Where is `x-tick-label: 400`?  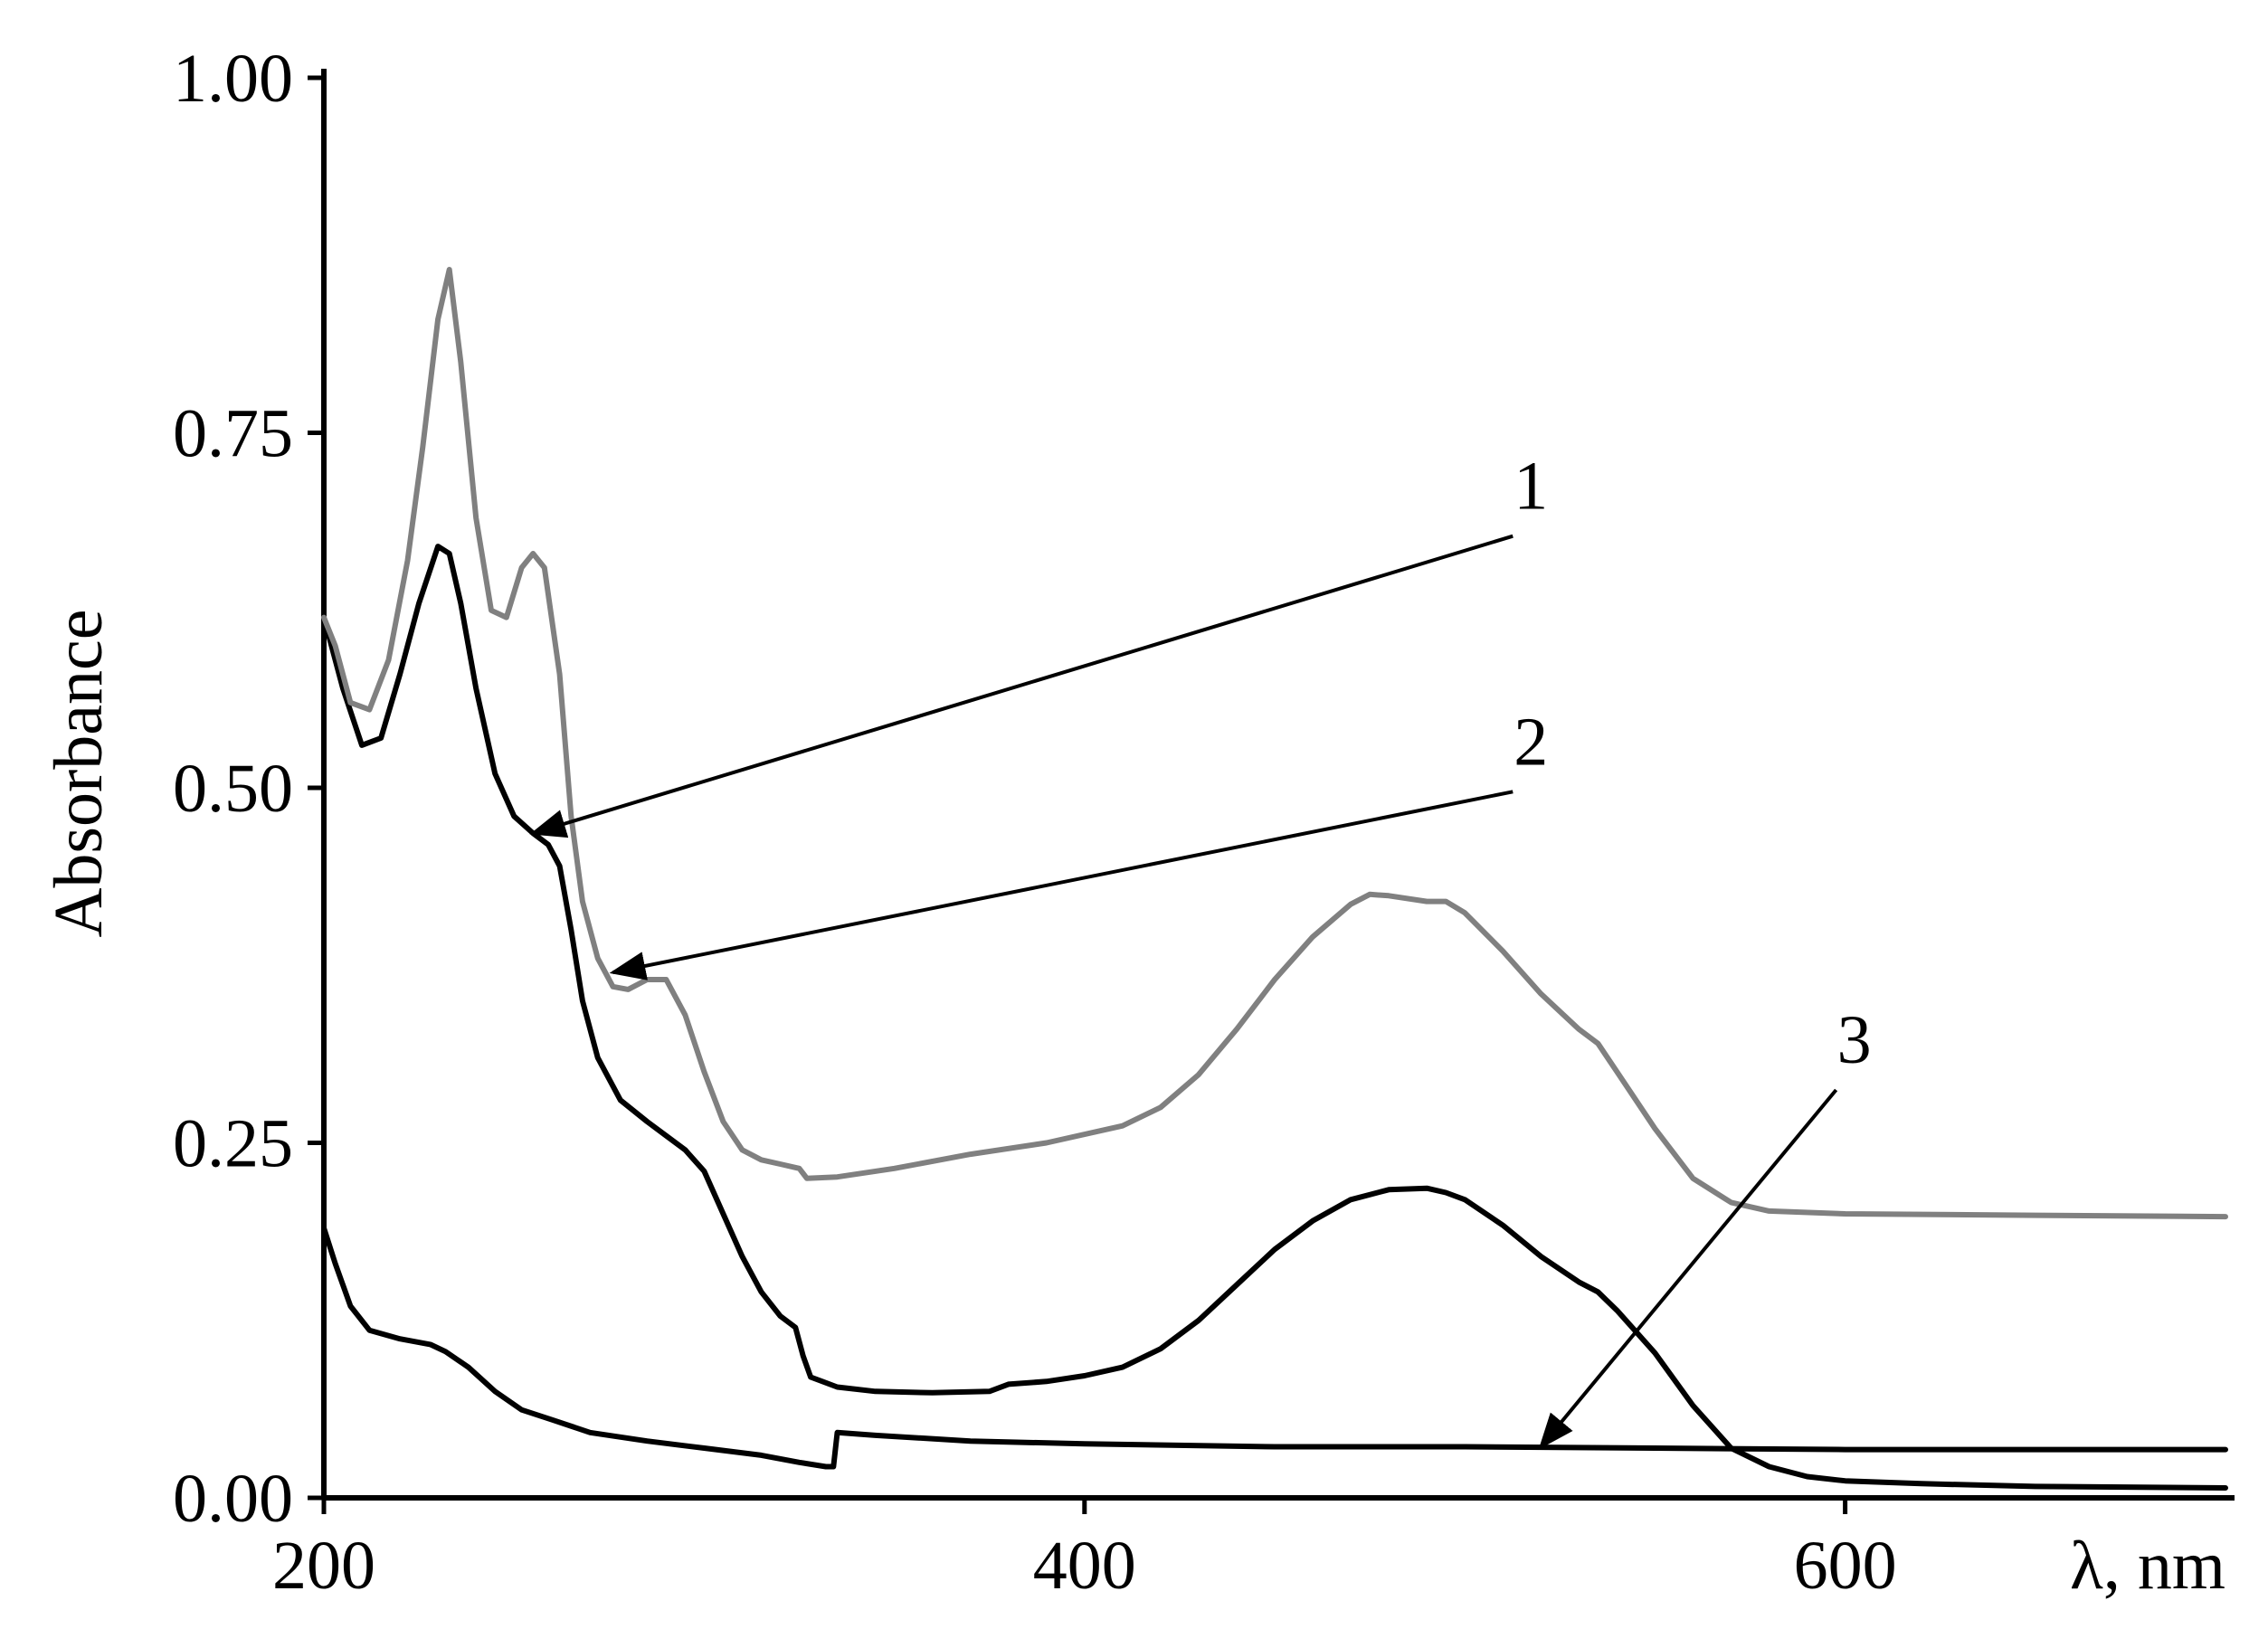 x-tick-label: 400 is located at coordinates (1084, 1566).